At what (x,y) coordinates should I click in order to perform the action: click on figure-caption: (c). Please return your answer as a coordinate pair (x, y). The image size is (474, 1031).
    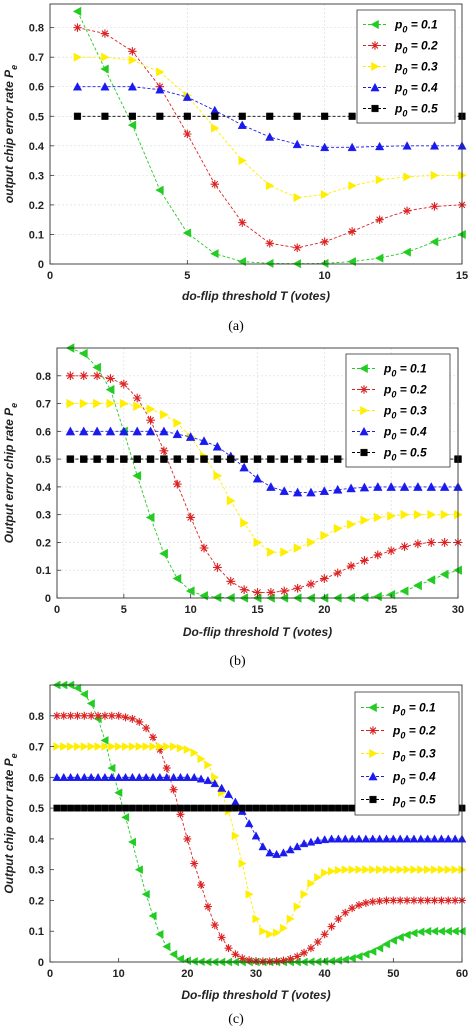
    Looking at the image, I should click on (236, 1019).